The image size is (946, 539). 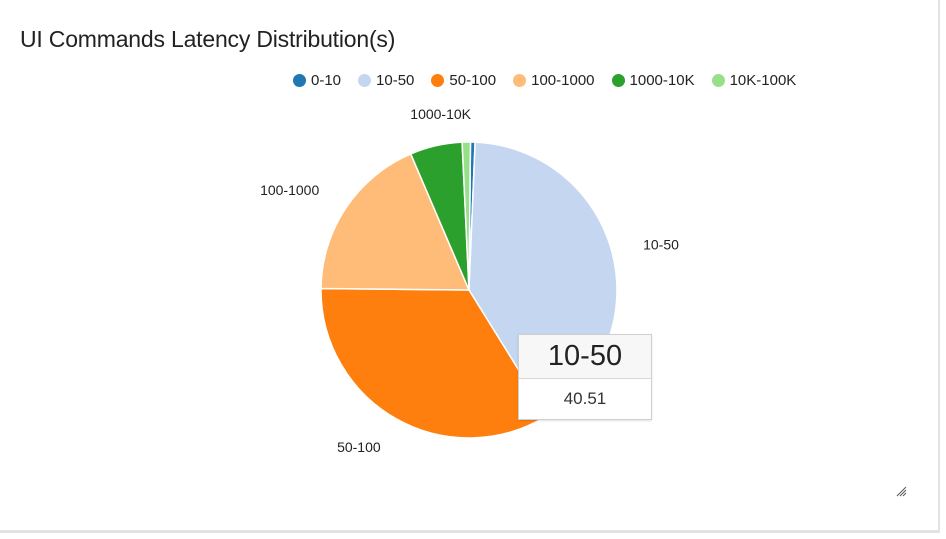 I want to click on legend-label: 0-10, so click(x=326, y=80).